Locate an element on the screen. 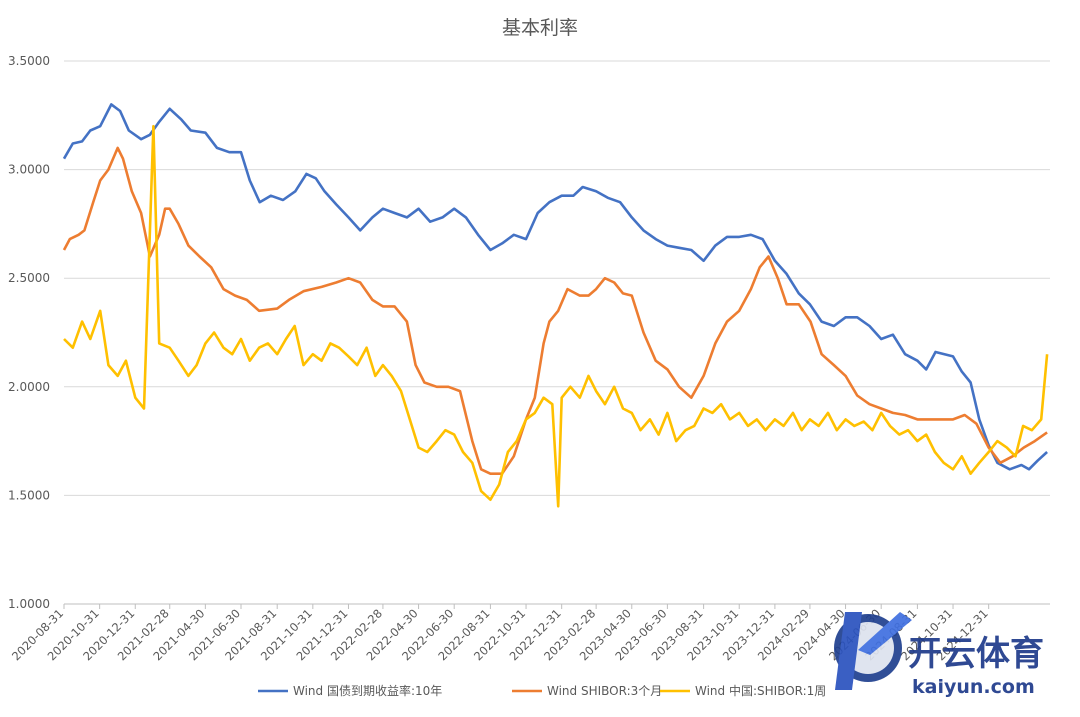  legend-label: Wind 国债到期收益率:10年 is located at coordinates (367, 690).